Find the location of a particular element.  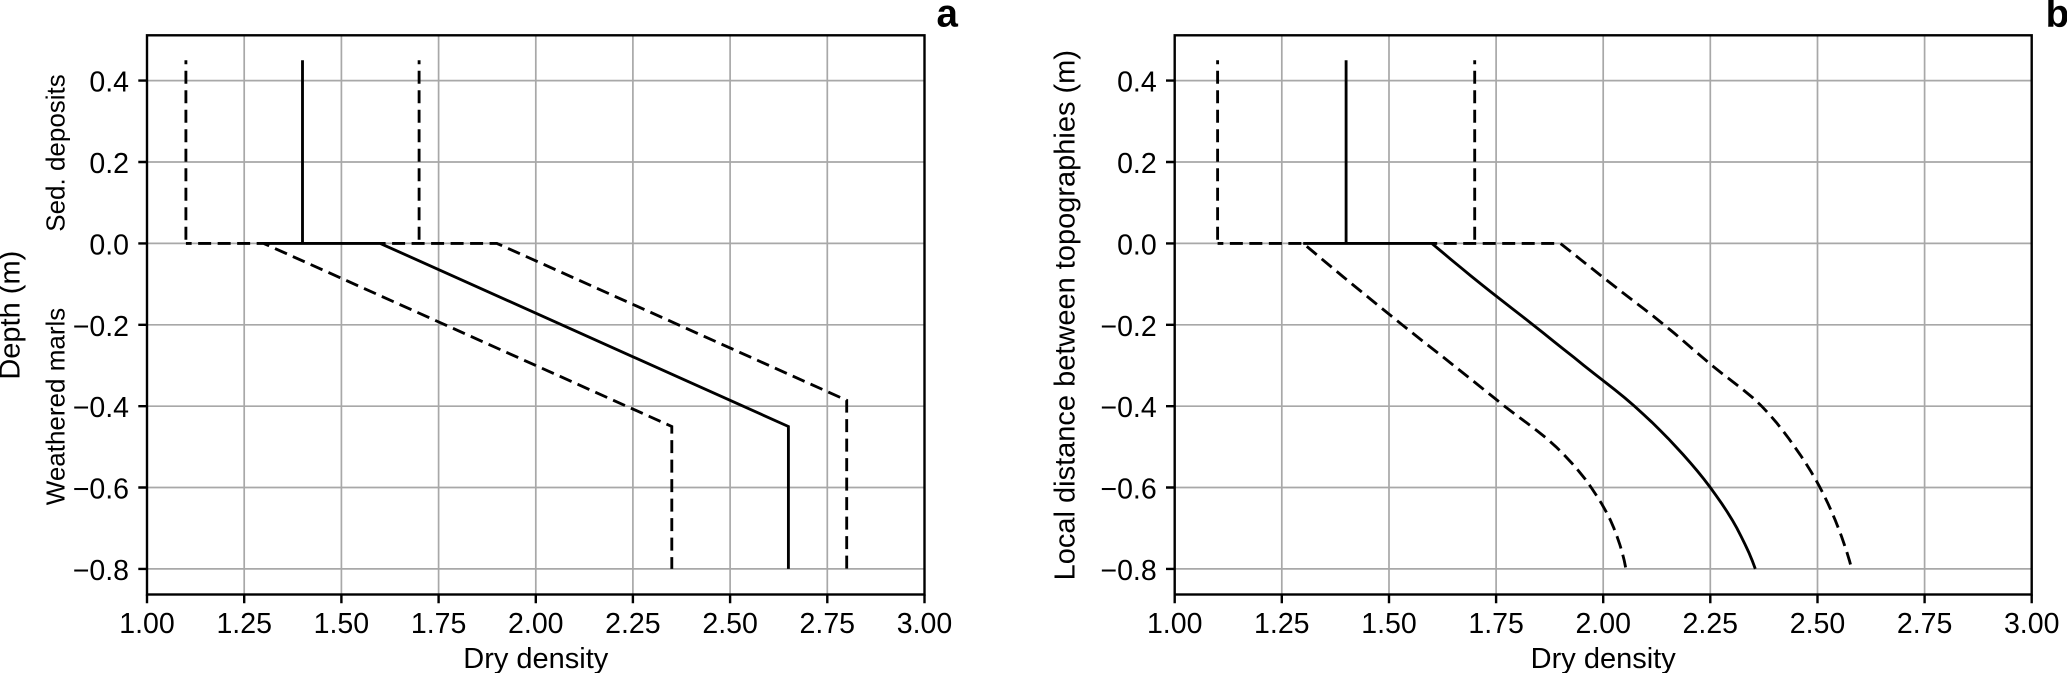

svg-text: Sed. deposits is located at coordinates (55, 153).